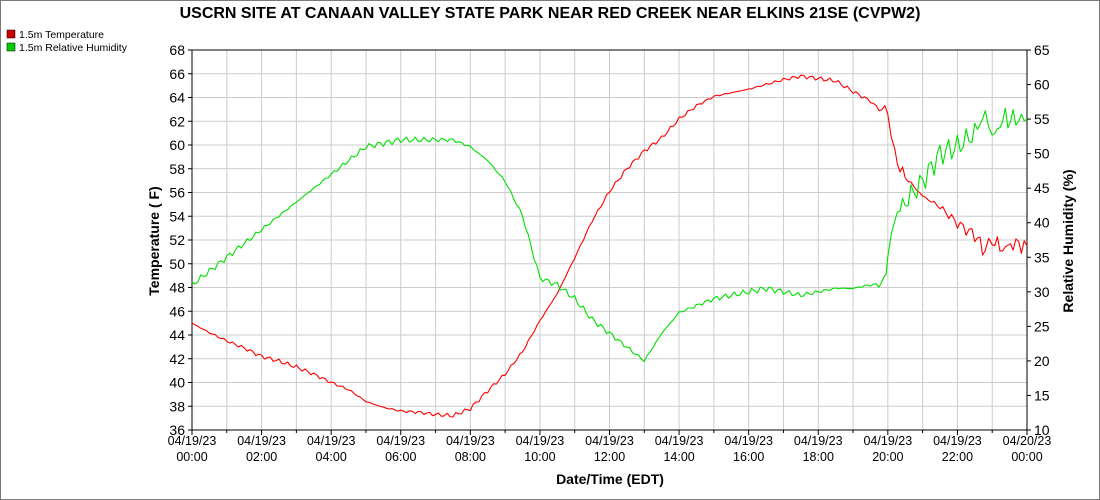 Image resolution: width=1100 pixels, height=500 pixels. What do you see at coordinates (177, 193) in the screenshot?
I see `y-left-tick-label: 56` at bounding box center [177, 193].